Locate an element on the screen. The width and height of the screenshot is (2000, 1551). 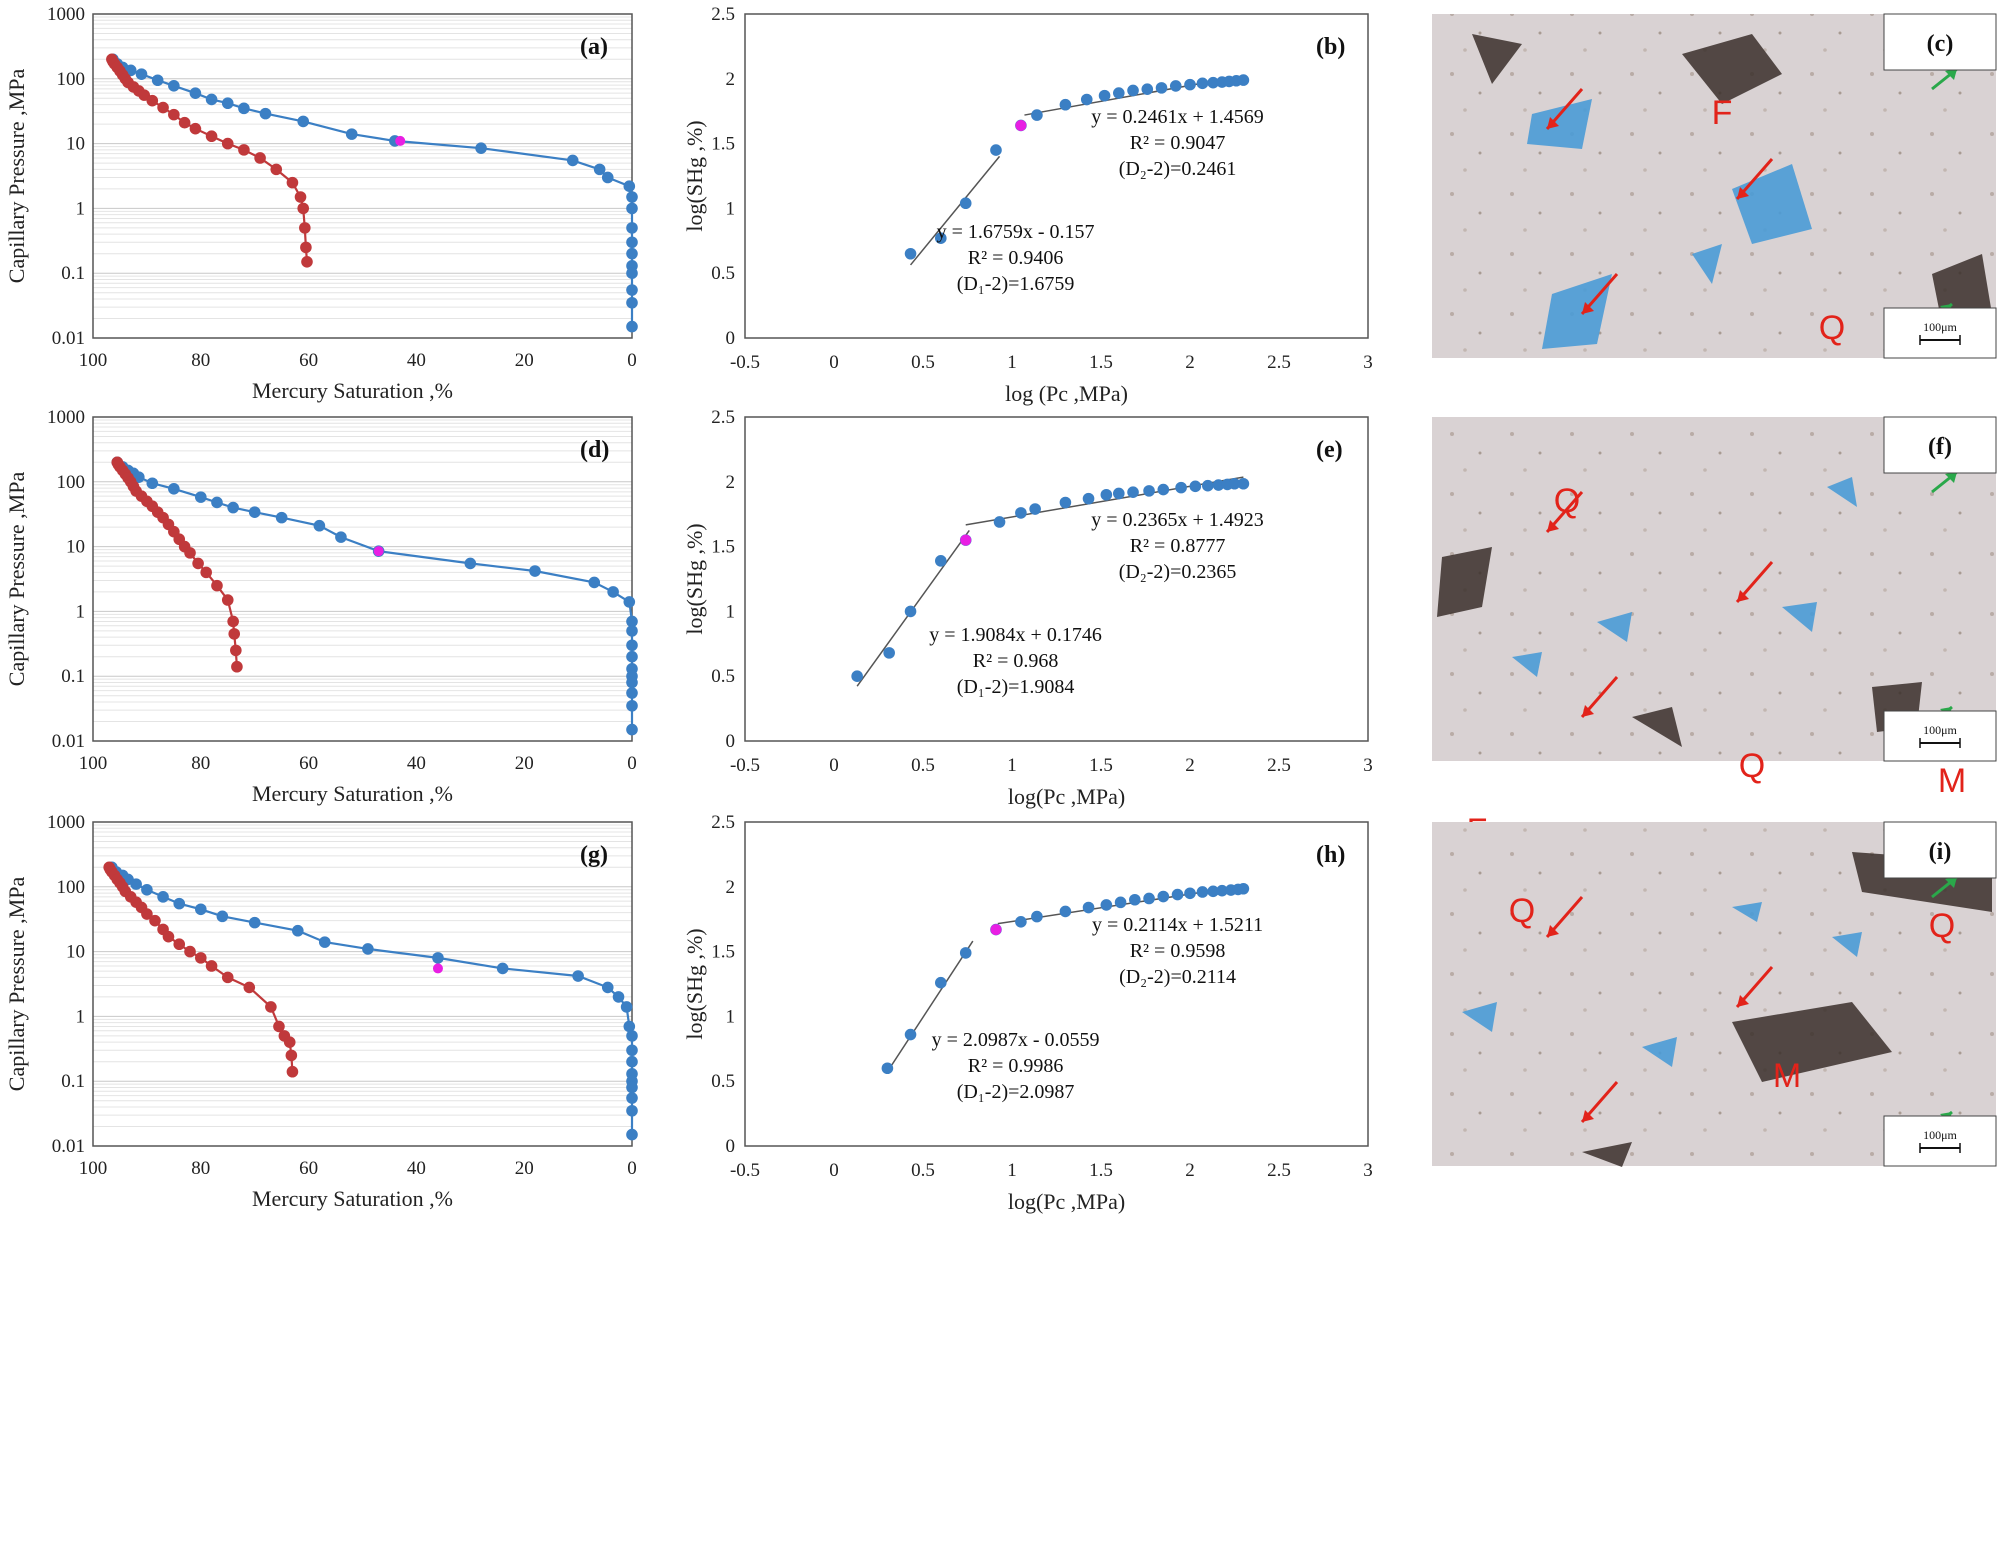
panel-label: (c) is located at coordinates (1940, 44).